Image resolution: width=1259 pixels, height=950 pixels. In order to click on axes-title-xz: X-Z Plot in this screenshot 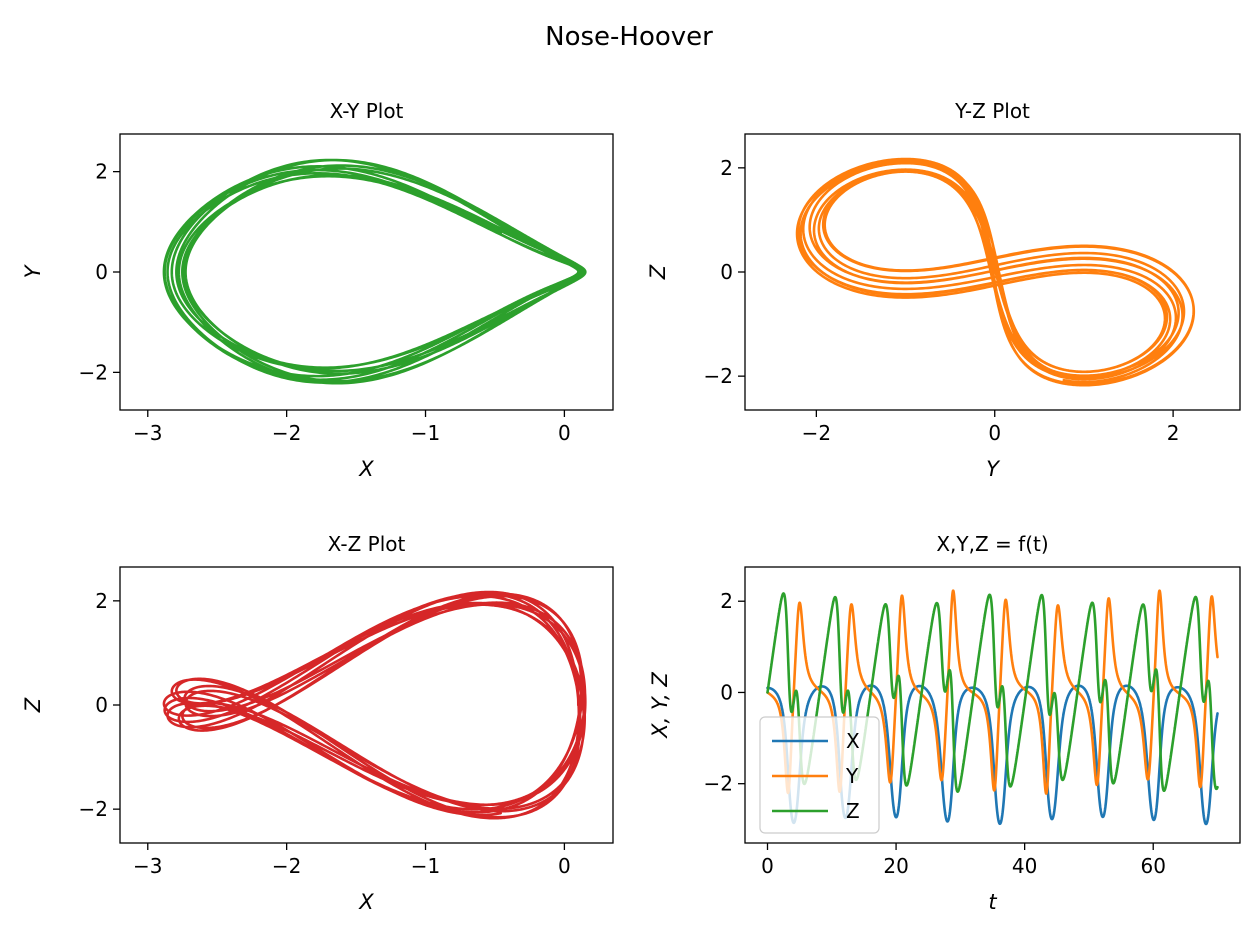, I will do `click(367, 544)`.